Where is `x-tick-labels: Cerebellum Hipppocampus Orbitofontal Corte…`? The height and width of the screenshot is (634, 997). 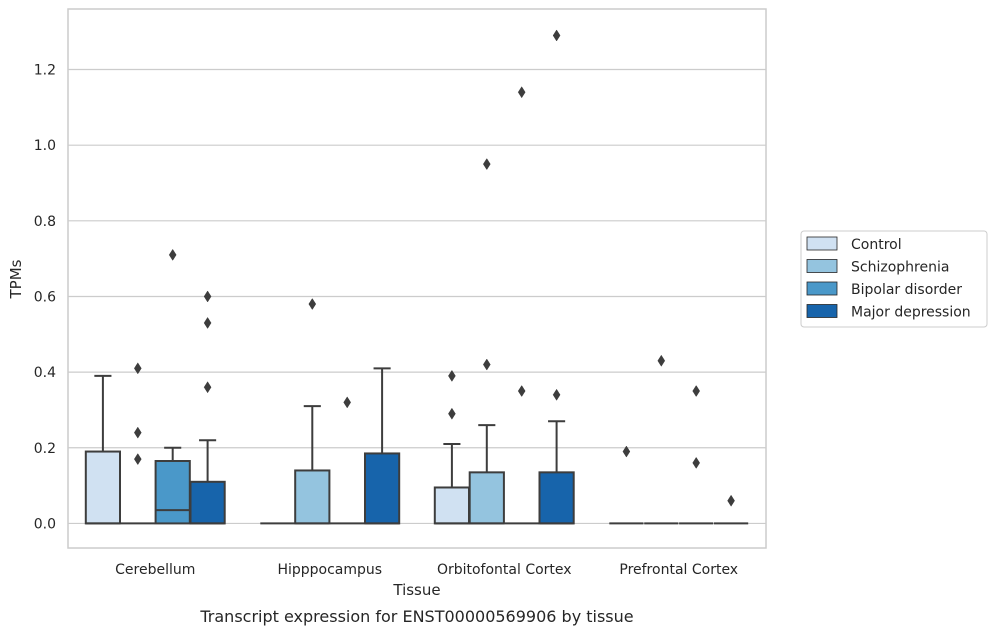
x-tick-labels: Cerebellum Hipppocampus Orbitofontal Corte… is located at coordinates (426, 570).